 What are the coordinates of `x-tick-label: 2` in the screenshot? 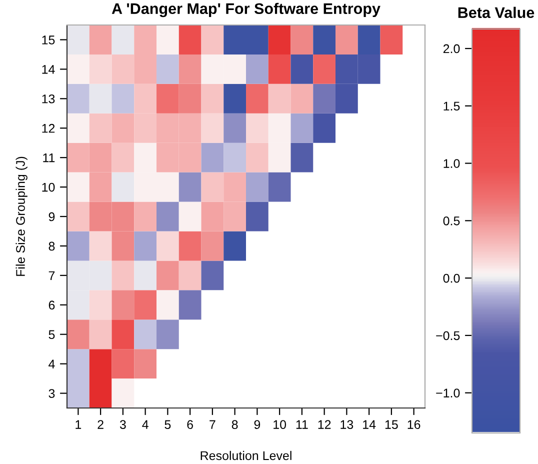 It's located at (101, 424).